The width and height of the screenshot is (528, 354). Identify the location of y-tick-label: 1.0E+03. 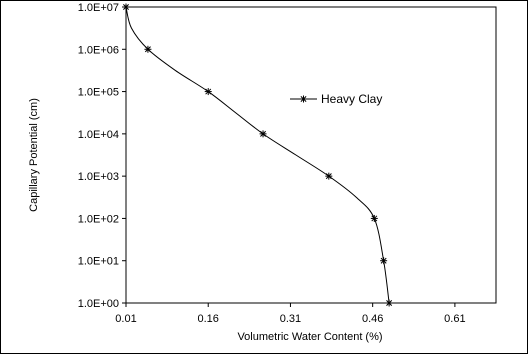
(98, 177).